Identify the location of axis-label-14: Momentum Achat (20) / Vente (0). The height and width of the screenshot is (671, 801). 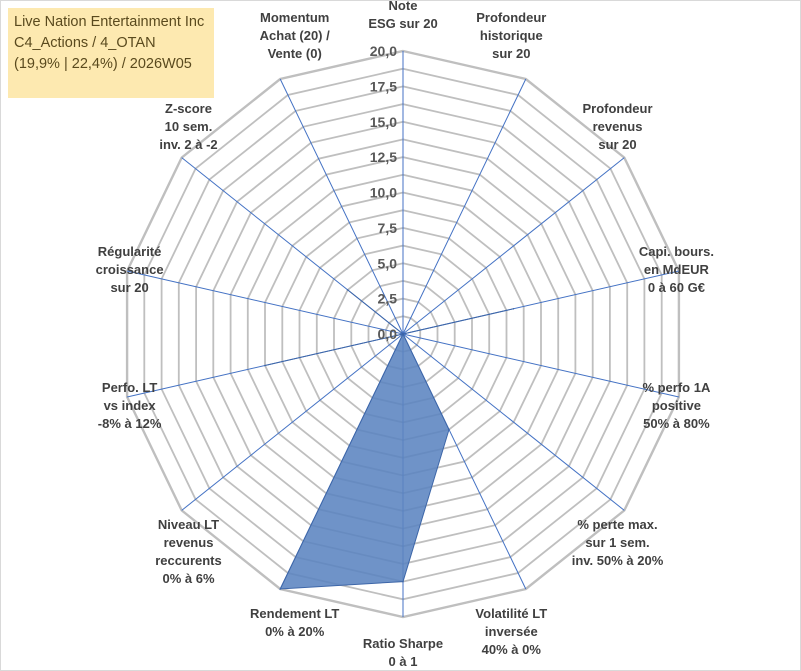
(295, 35).